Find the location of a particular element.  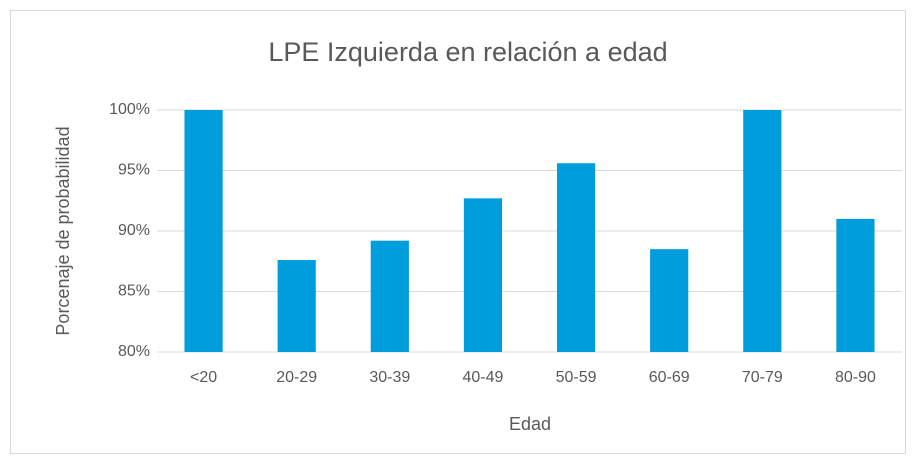

y-tick-label: 80% is located at coordinates (134, 351).